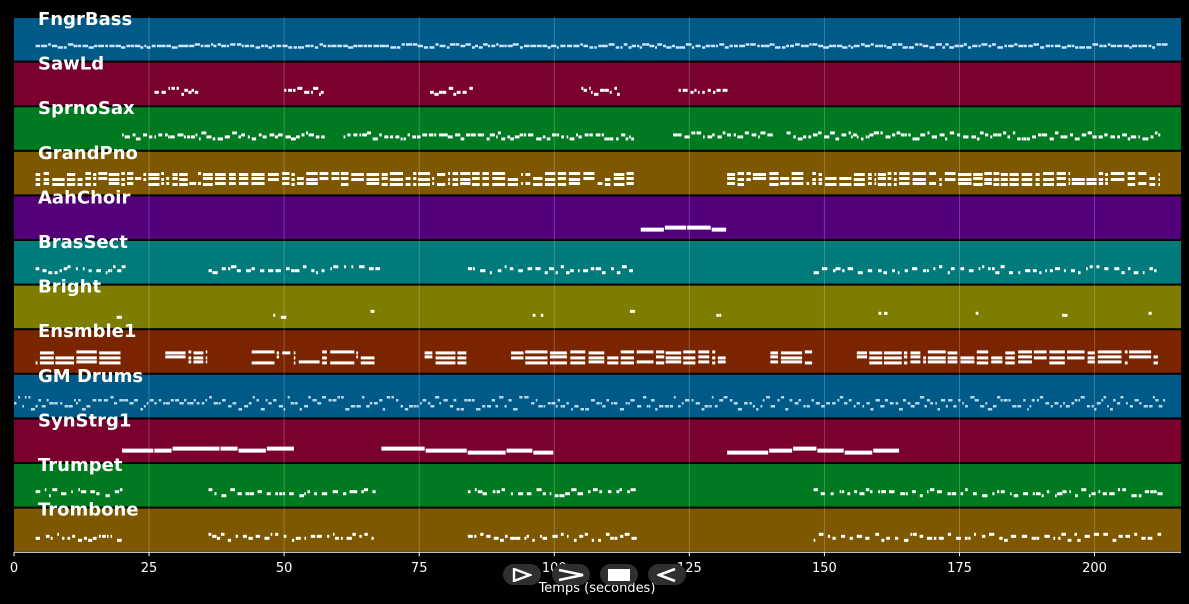 This screenshot has width=1189, height=604. What do you see at coordinates (597, 173) in the screenshot?
I see `track-grandpno` at bounding box center [597, 173].